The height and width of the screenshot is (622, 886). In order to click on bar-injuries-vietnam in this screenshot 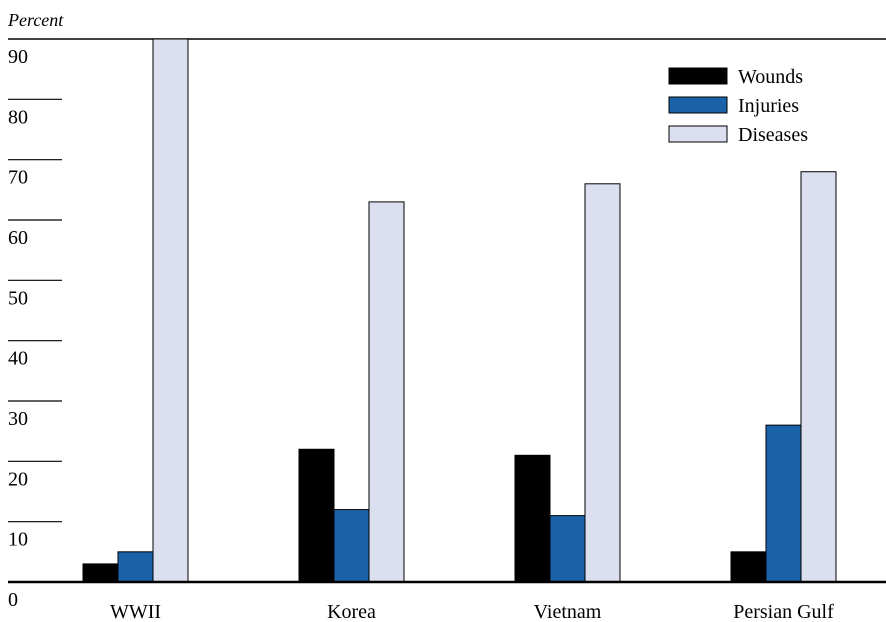, I will do `click(567, 549)`.